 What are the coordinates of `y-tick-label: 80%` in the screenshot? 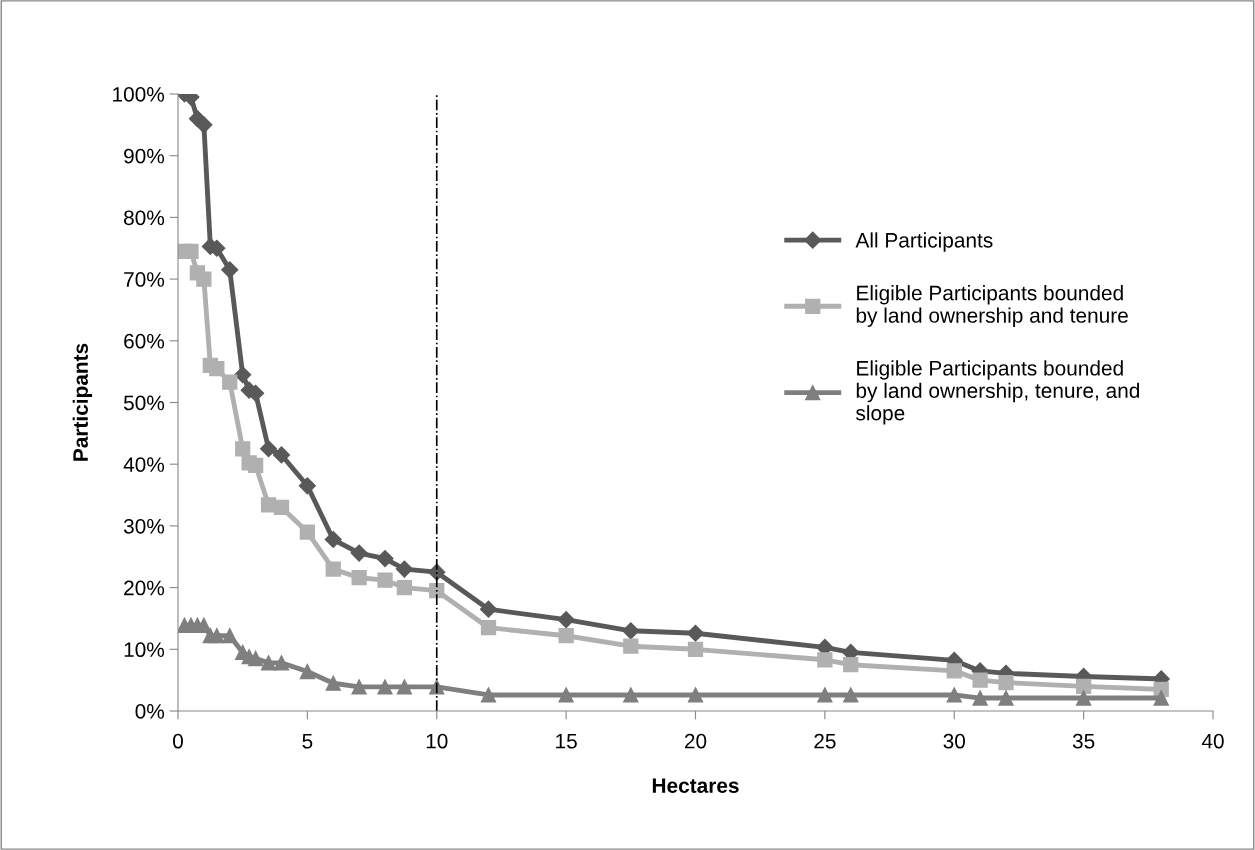 It's located at (144, 218).